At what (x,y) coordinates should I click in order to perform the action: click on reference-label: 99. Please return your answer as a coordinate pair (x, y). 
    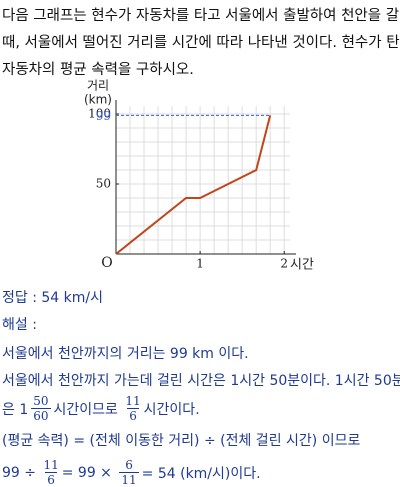
    Looking at the image, I should click on (103, 116).